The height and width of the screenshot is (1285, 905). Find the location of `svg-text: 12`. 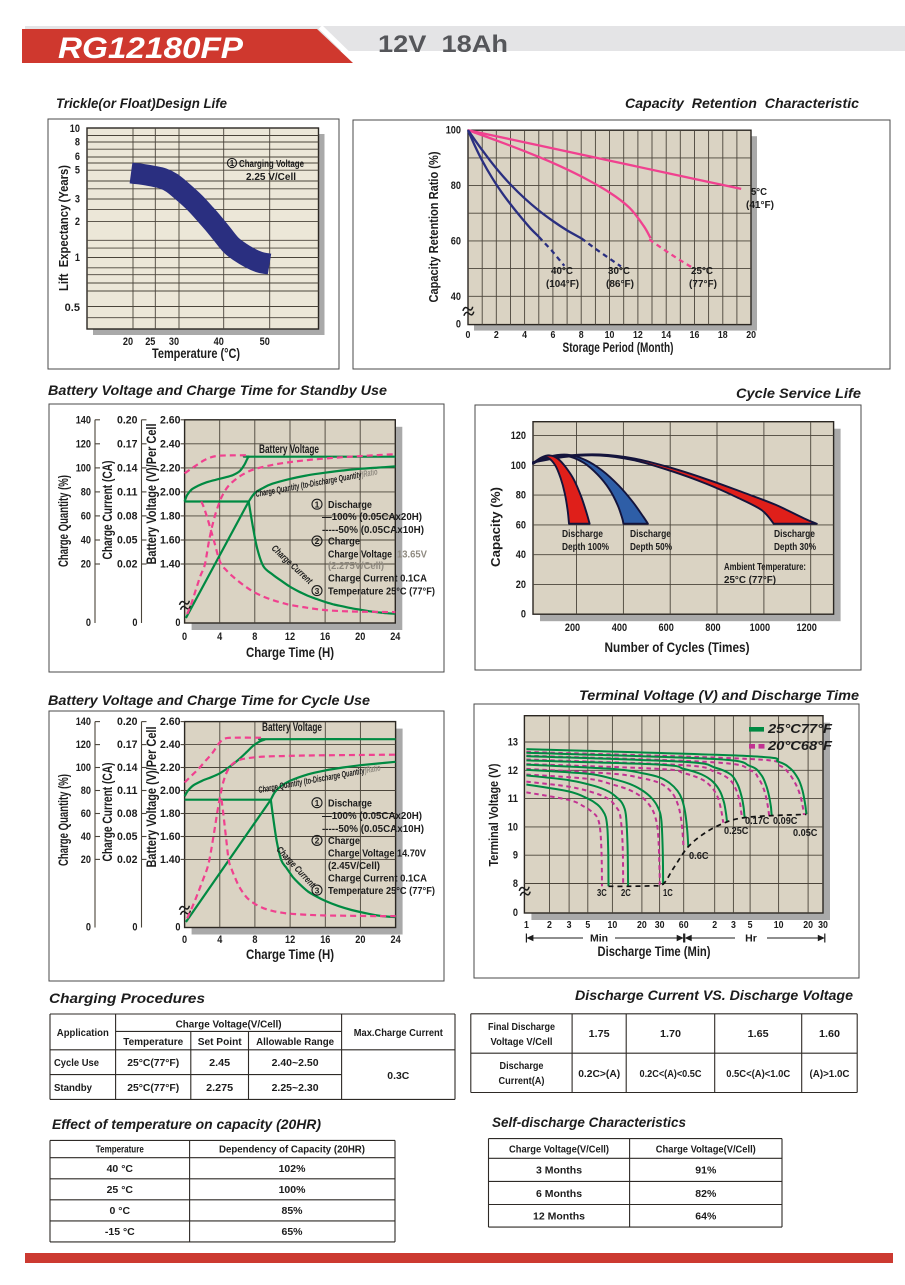

svg-text: 12 is located at coordinates (290, 940).